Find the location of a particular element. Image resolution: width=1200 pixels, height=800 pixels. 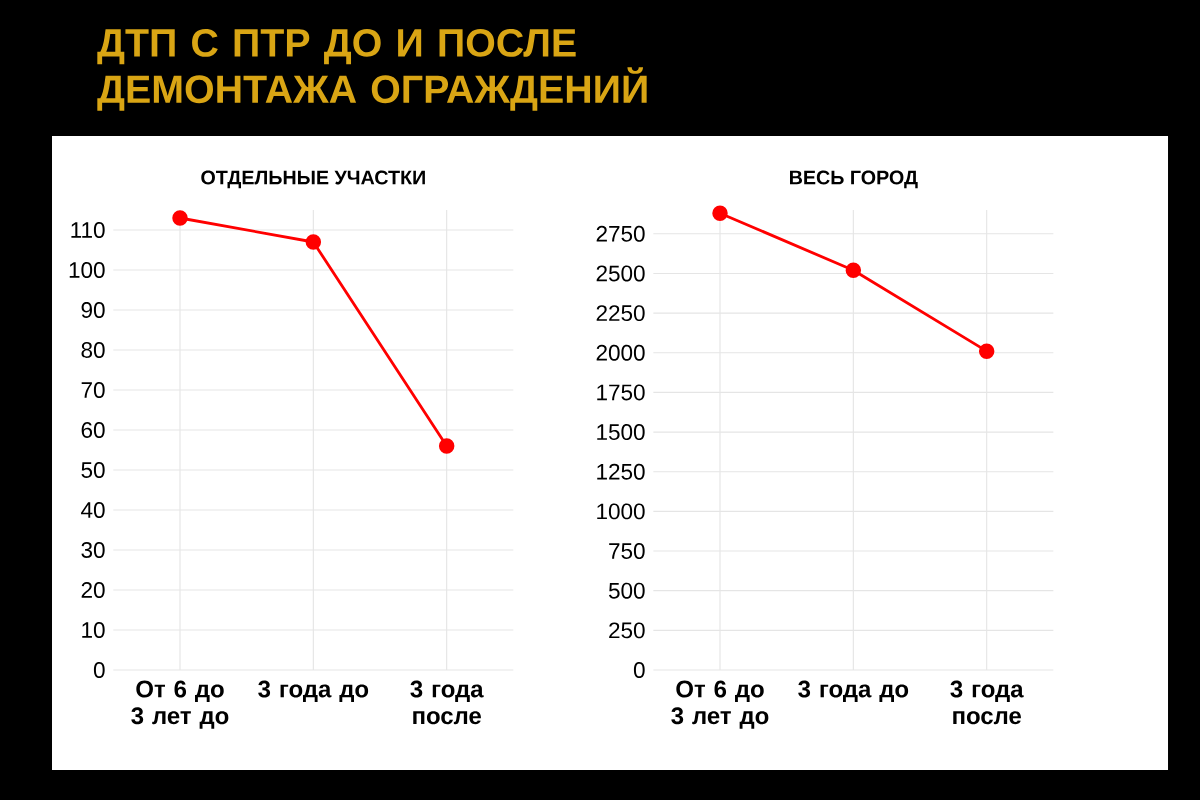

y-tick-label: 20 is located at coordinates (93, 590).